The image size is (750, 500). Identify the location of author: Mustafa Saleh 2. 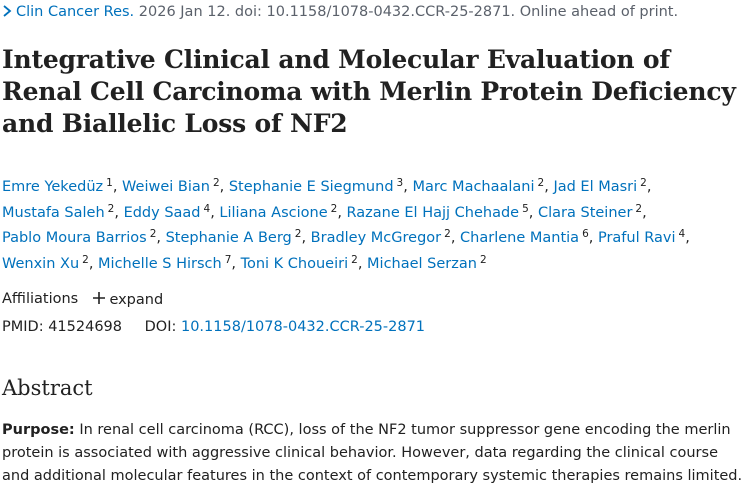
(63, 211).